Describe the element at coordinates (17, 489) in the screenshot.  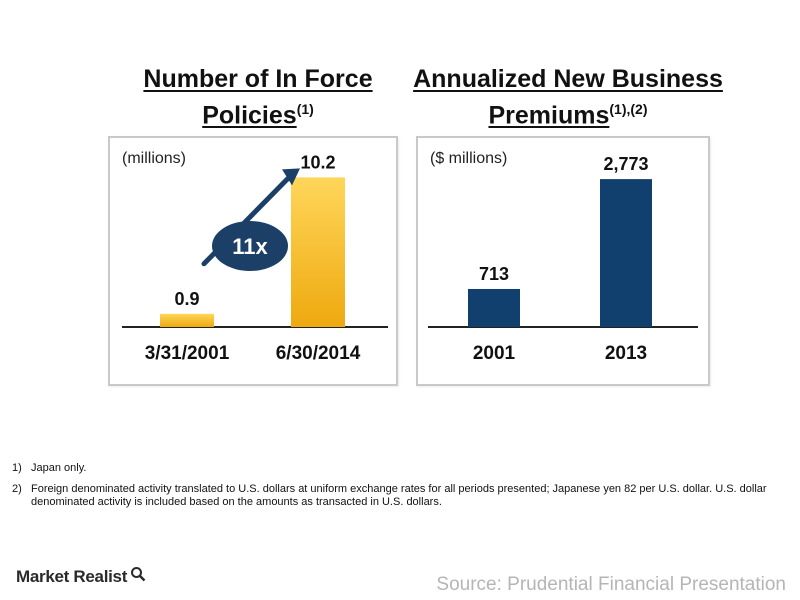
I see `footnote-number: 2)` at that location.